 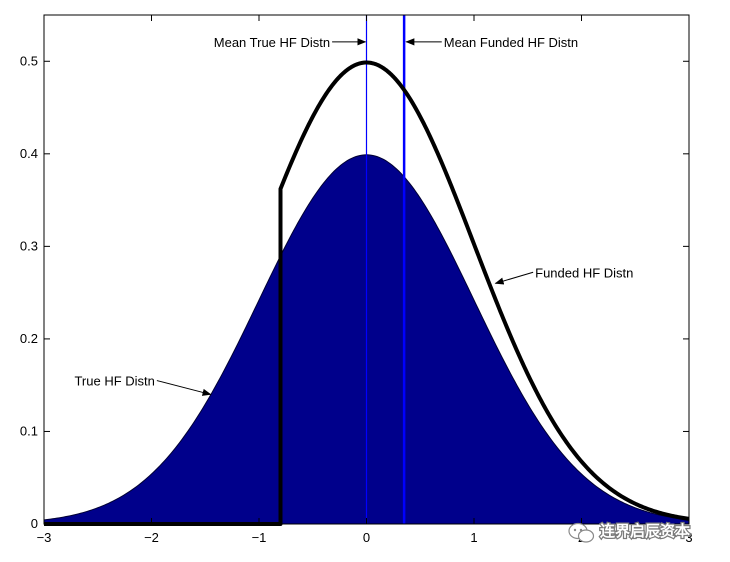 I want to click on y-tick-label: 0.5, so click(x=29, y=60).